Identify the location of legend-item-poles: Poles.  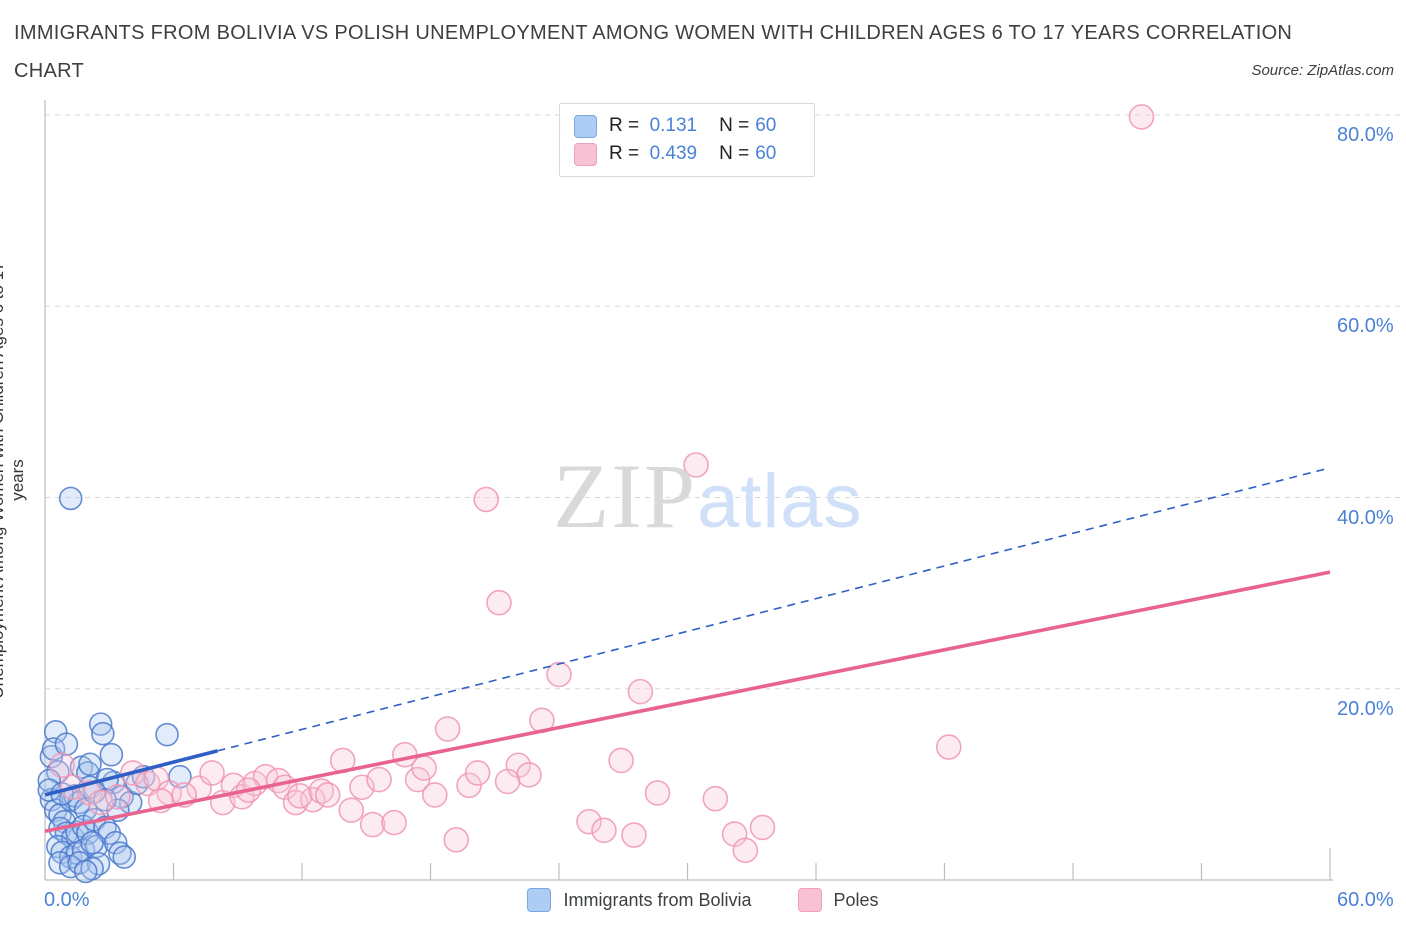
(838, 900).